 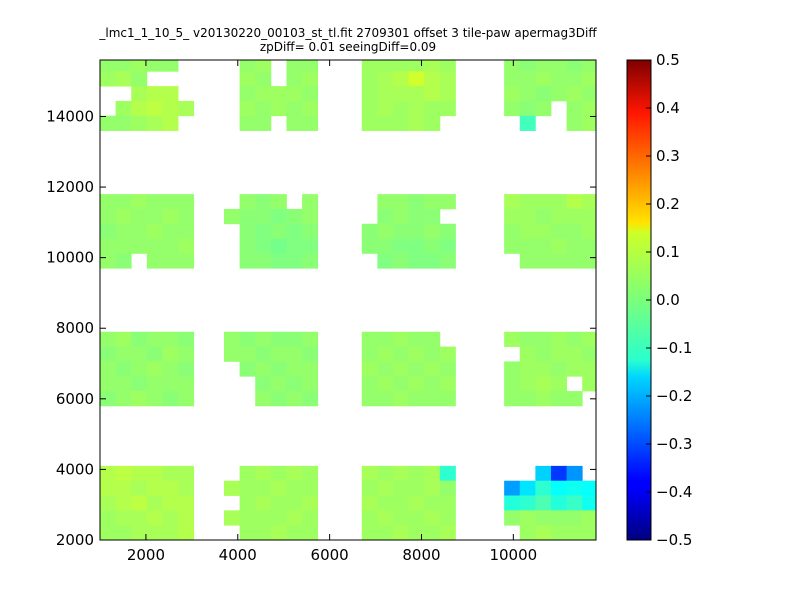 I want to click on colorbar-tick-label: 0.2, so click(x=668, y=204).